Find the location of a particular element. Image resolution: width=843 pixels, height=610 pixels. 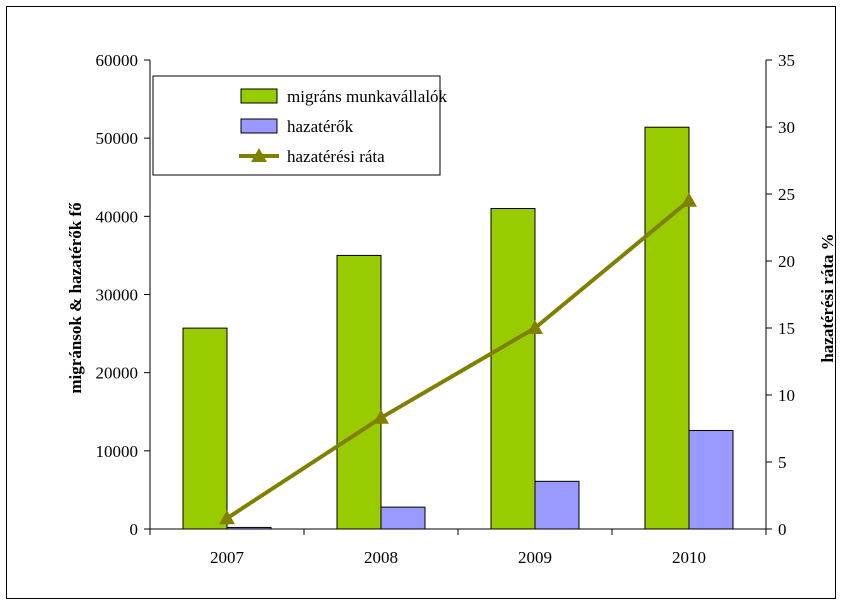

legend-label-migrants: migráns munkavállalók is located at coordinates (367, 96).